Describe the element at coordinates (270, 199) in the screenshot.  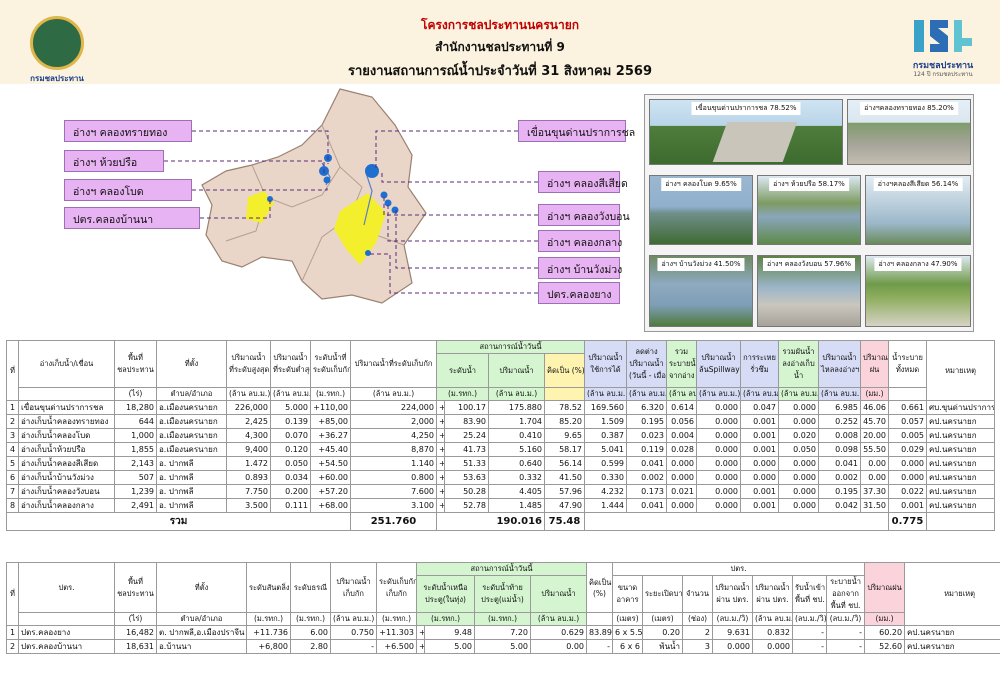
I see `gate-marker` at that location.